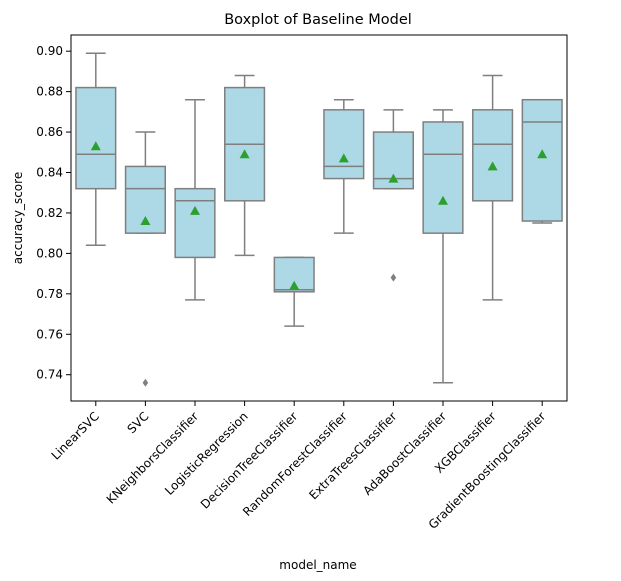  What do you see at coordinates (49, 253) in the screenshot?
I see `y-tick-label: 0.80` at bounding box center [49, 253].